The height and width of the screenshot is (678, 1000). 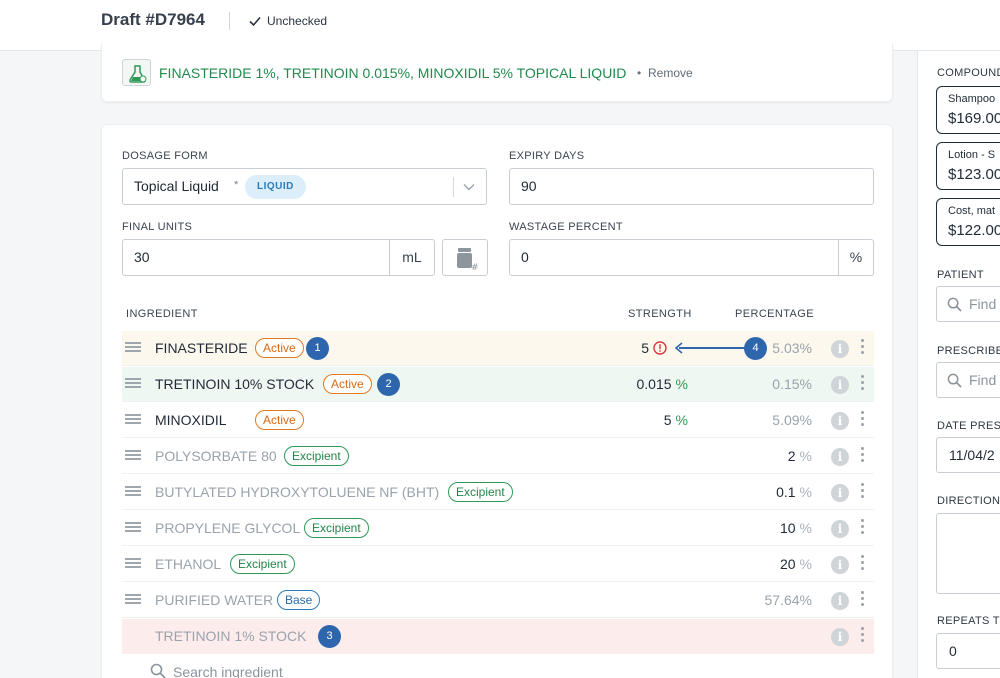 I want to click on repeats-value: 0, so click(x=953, y=651).